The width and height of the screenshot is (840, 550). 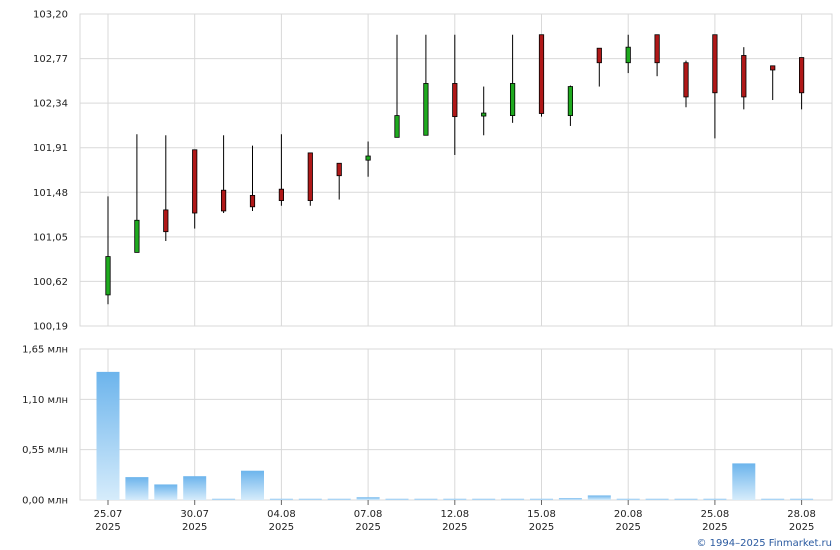 What do you see at coordinates (50, 282) in the screenshot?
I see `price-tick-label: 100,62` at bounding box center [50, 282].